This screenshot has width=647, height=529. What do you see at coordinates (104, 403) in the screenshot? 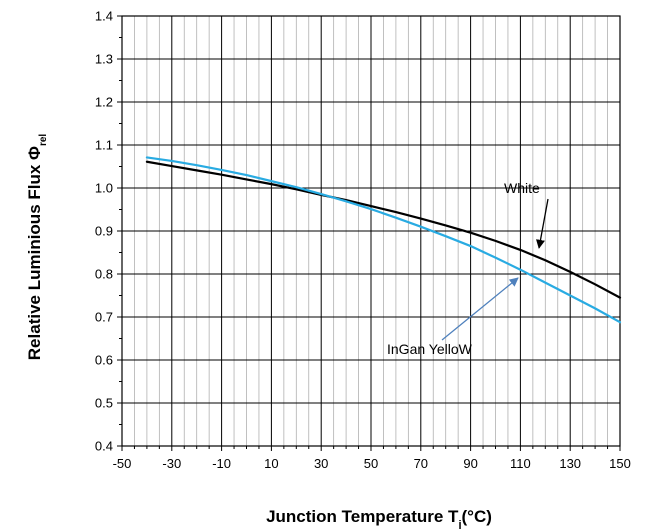
I see `y-tick-label: 0.5` at bounding box center [104, 403].